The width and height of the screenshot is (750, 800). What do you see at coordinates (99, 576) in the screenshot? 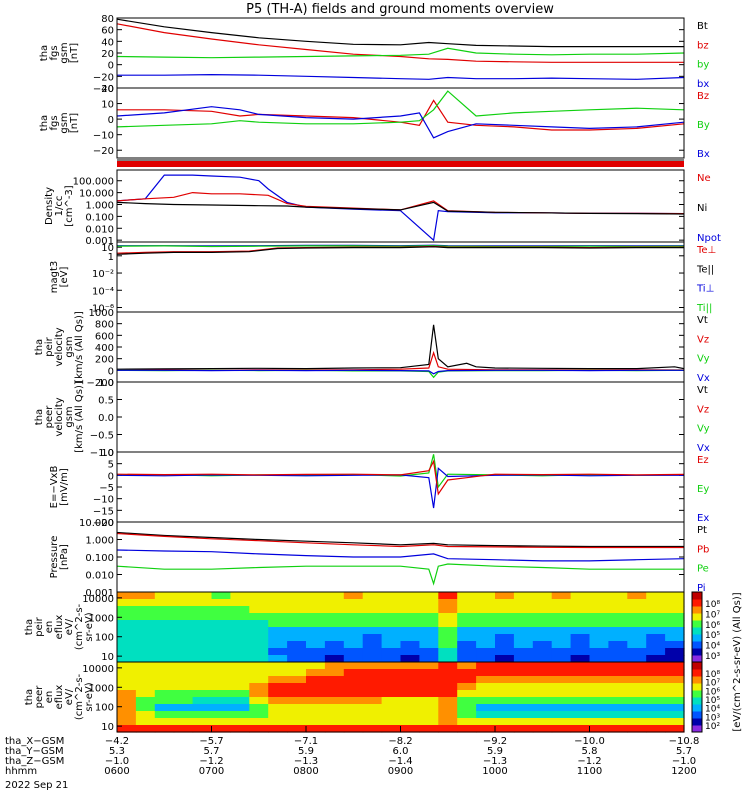
I see `y-tick-label: 0.010` at bounding box center [99, 576].